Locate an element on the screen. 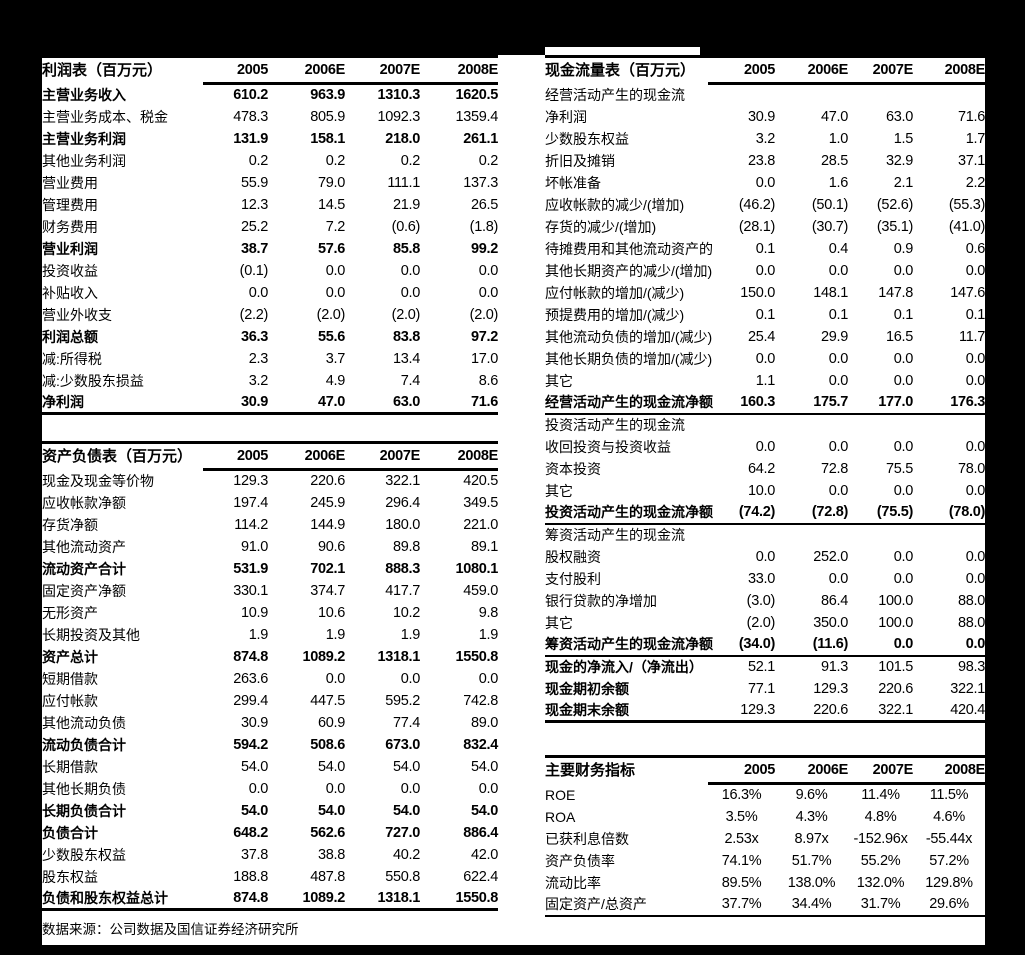 The image size is (1025, 955). value-cell: 175.7 is located at coordinates (811, 403).